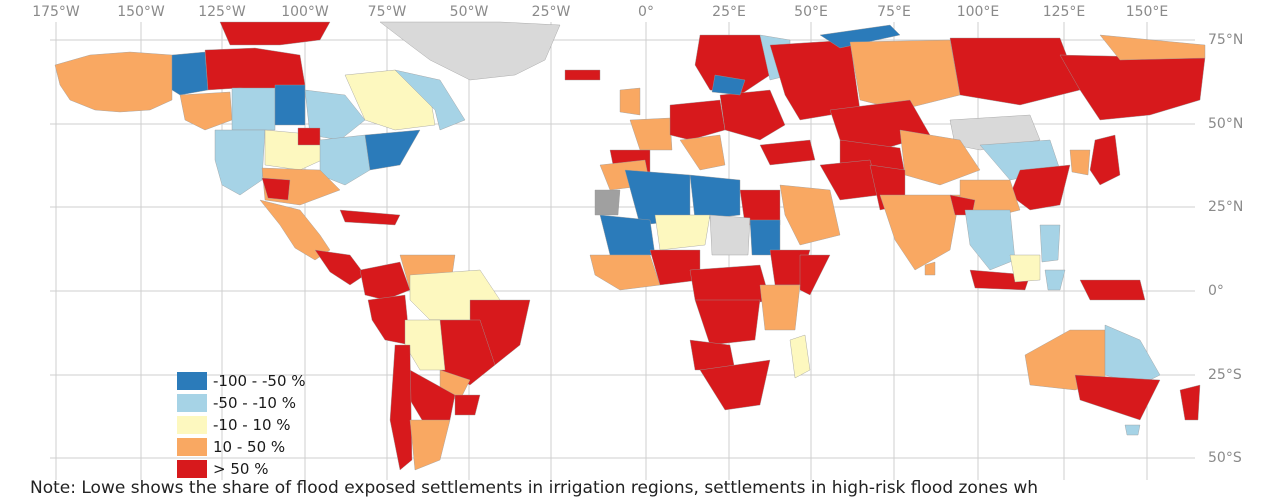 The image size is (1263, 498). What do you see at coordinates (712, 355) in the screenshot?
I see `region-angola` at bounding box center [712, 355].